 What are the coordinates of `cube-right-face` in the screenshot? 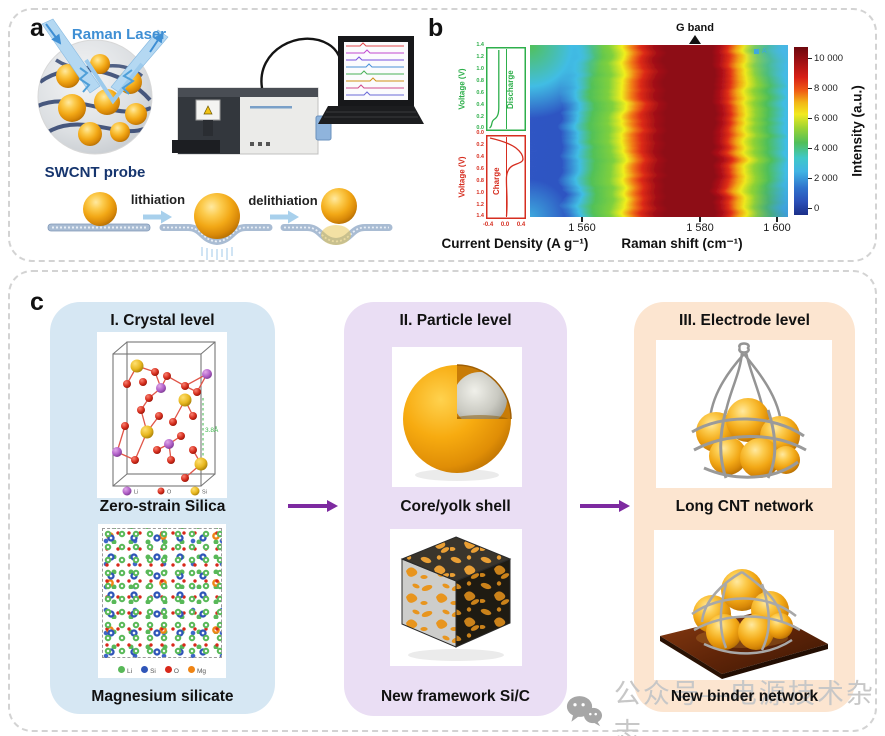 It's located at (483, 603).